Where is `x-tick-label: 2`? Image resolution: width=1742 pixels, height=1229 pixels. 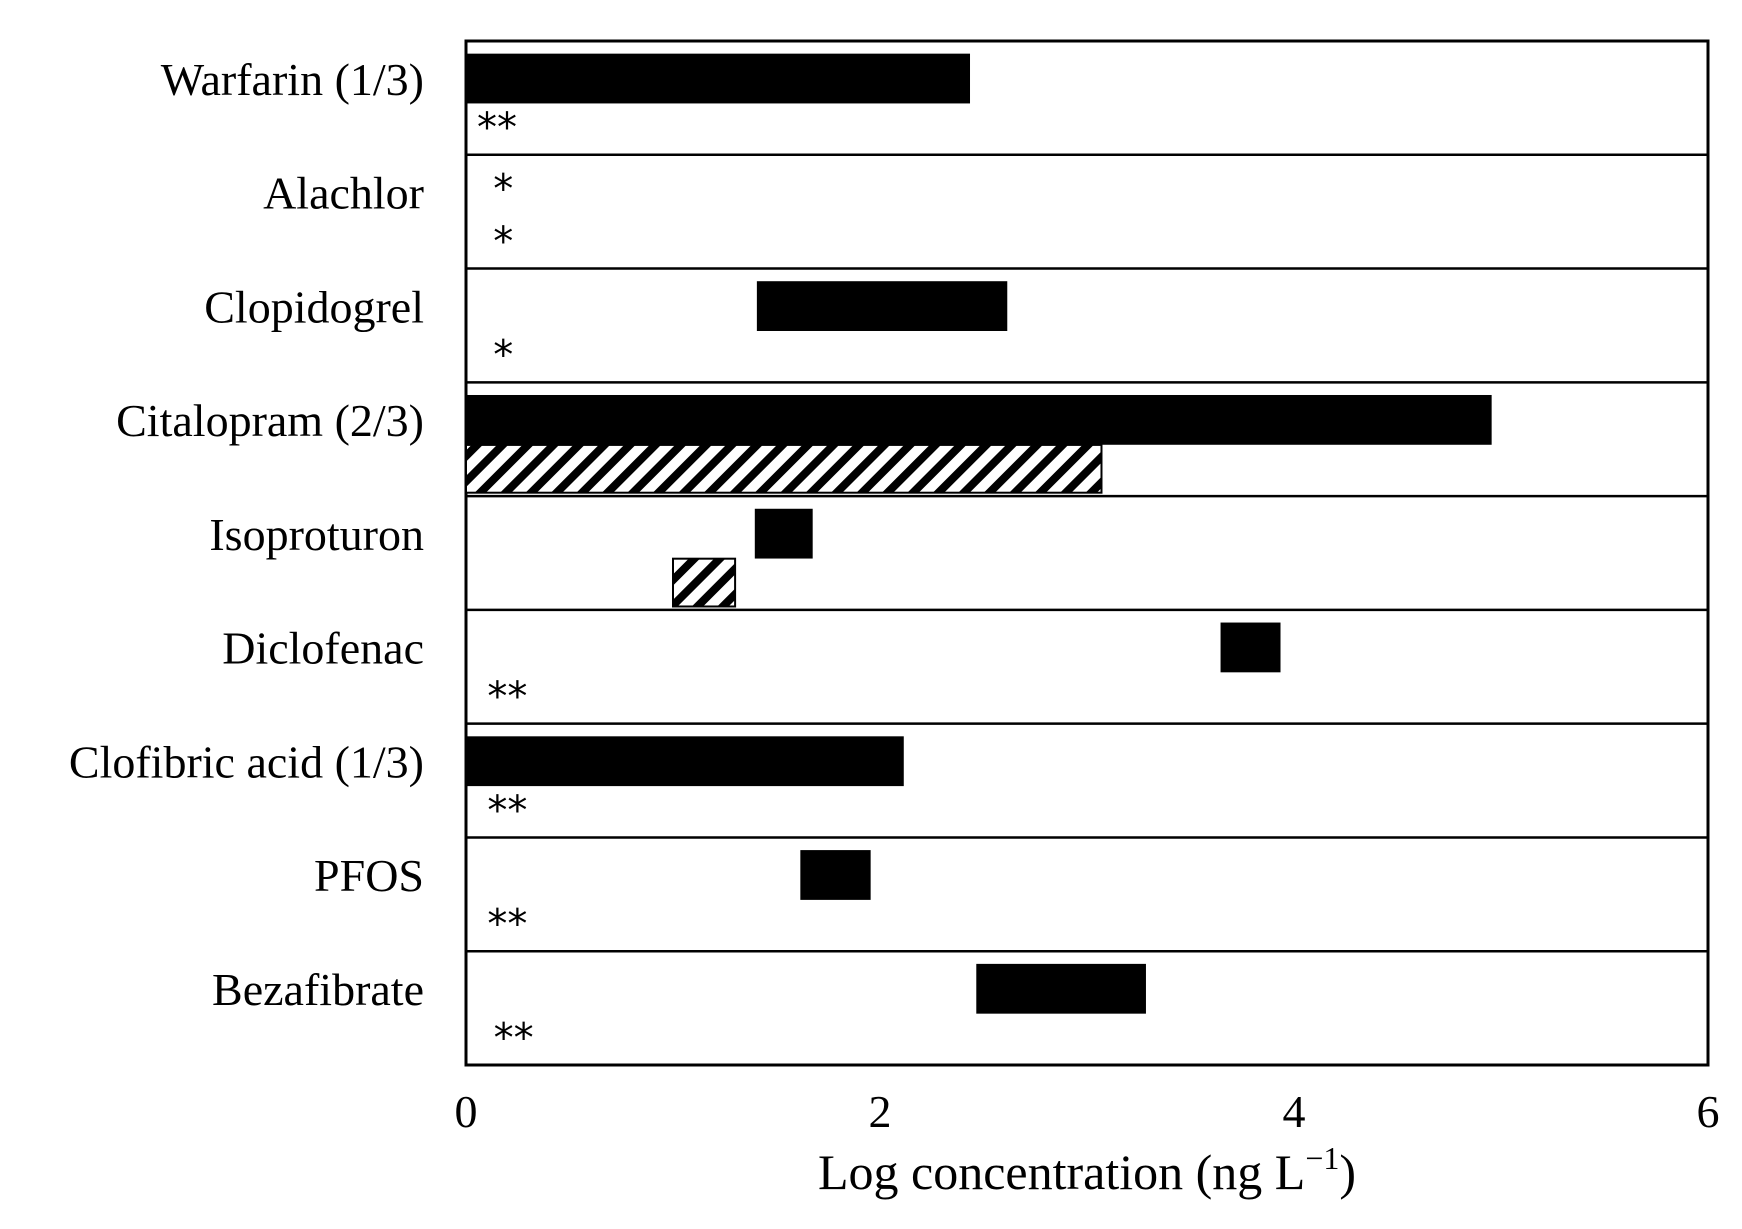 x-tick-label: 2 is located at coordinates (880, 1111).